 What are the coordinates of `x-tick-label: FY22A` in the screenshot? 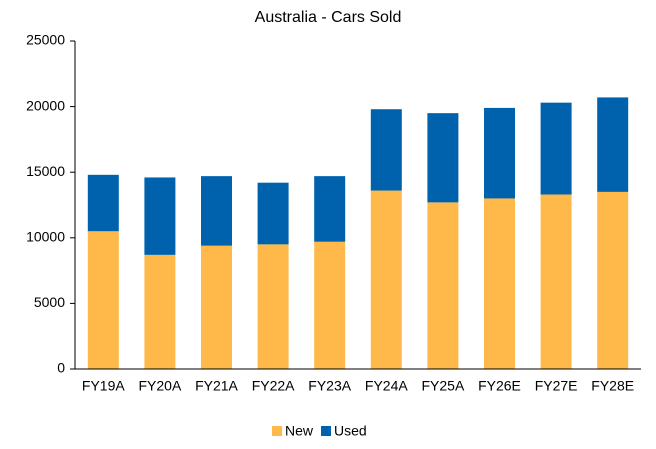 It's located at (273, 386).